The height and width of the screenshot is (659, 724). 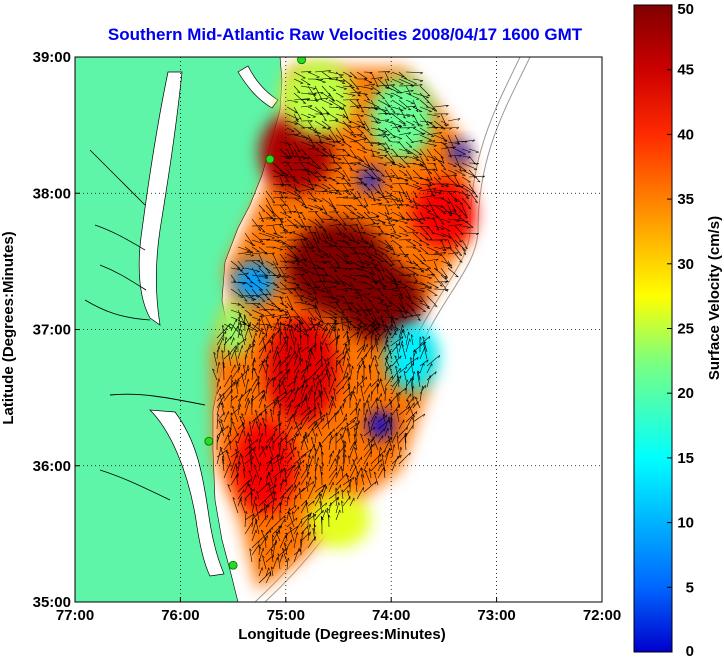 I want to click on chesapeake-bay, so click(x=160, y=198).